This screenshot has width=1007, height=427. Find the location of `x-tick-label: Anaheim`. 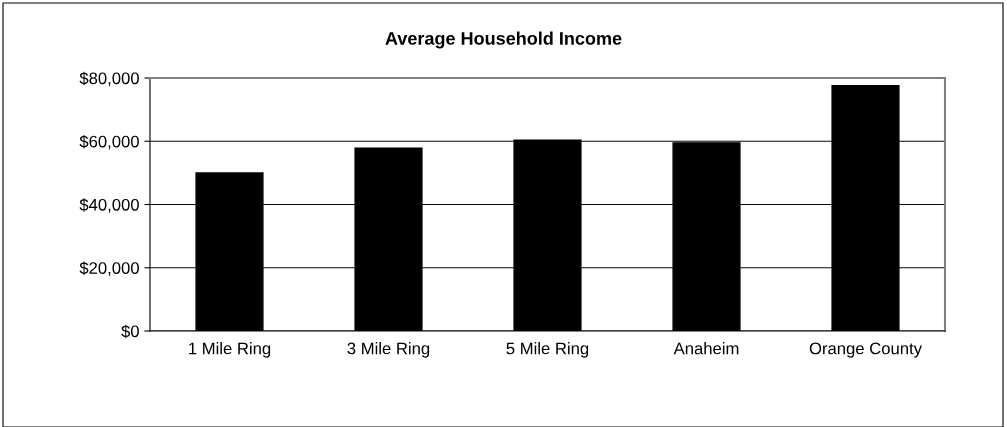

x-tick-label: Anaheim is located at coordinates (706, 348).